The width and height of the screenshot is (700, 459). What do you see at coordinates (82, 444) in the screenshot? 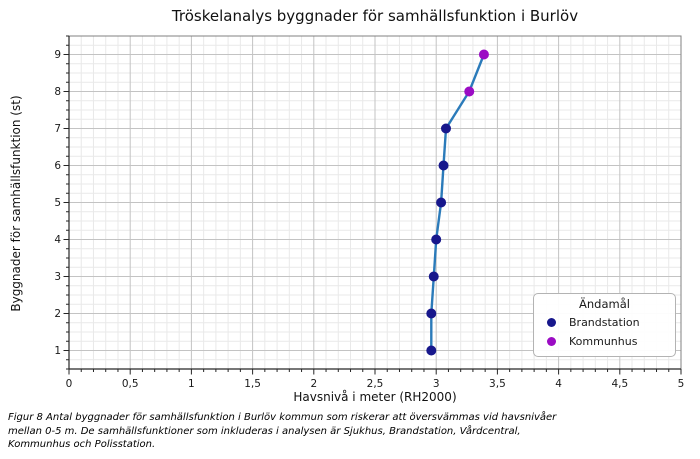
I see `caption-line-3: Kommunhus och Polisstation.` at bounding box center [82, 444].